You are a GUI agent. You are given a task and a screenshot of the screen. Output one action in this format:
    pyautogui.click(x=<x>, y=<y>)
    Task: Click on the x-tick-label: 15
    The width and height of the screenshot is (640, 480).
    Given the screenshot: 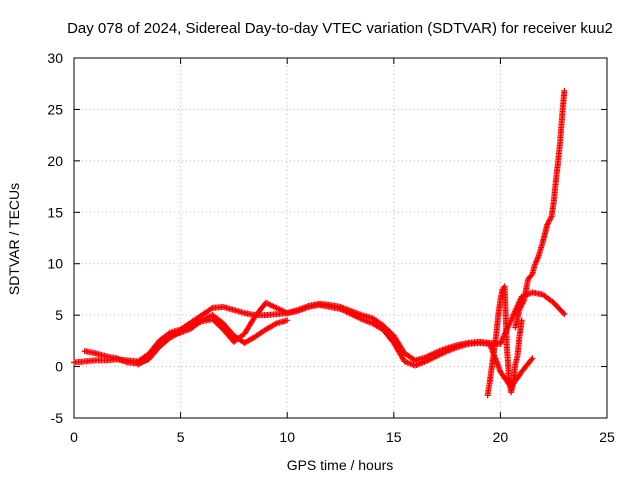 What is the action you would take?
    pyautogui.click(x=394, y=437)
    